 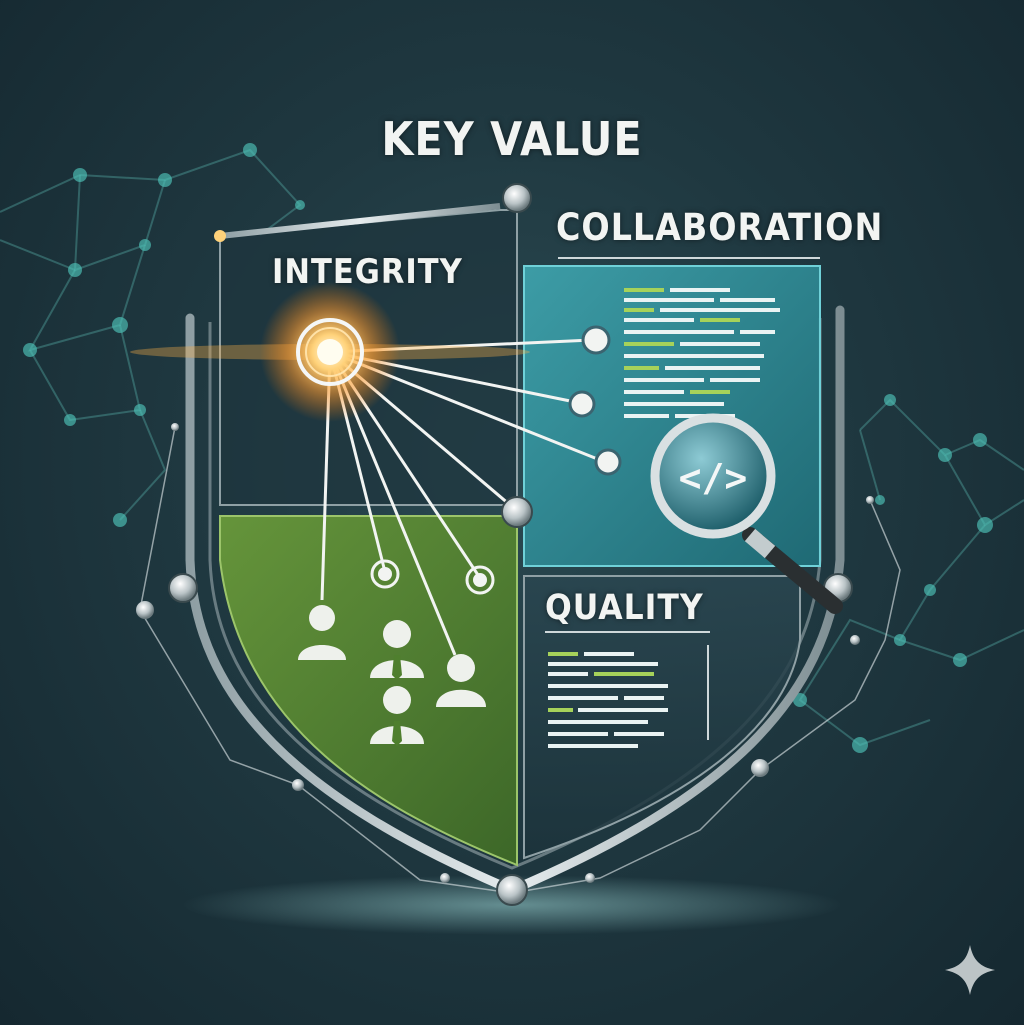 I want to click on network-right, so click(x=911, y=572).